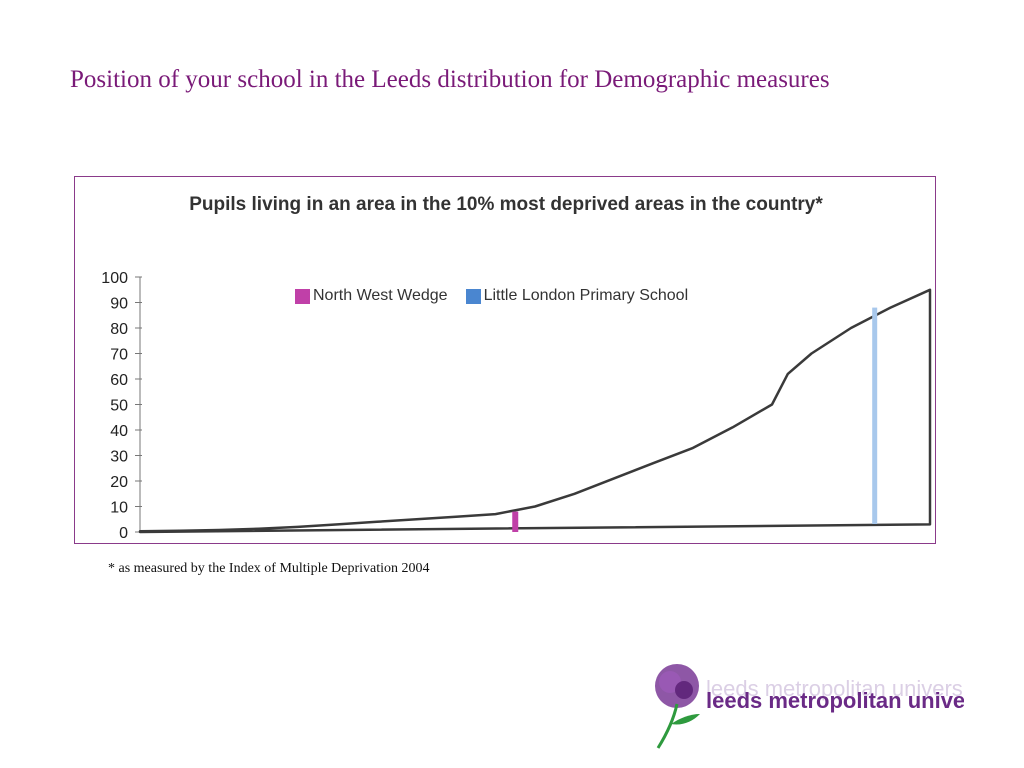 Image resolution: width=1024 pixels, height=768 pixels. Describe the element at coordinates (119, 329) in the screenshot. I see `y-tick-label-80: 80` at that location.